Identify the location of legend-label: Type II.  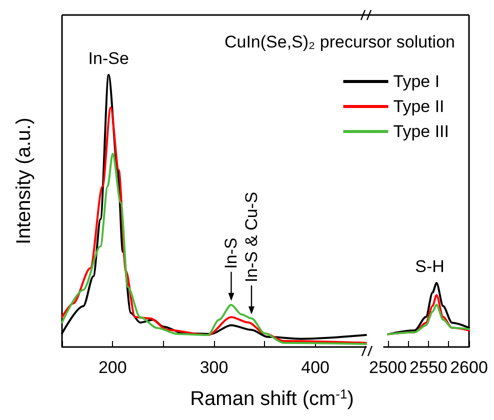
(418, 106).